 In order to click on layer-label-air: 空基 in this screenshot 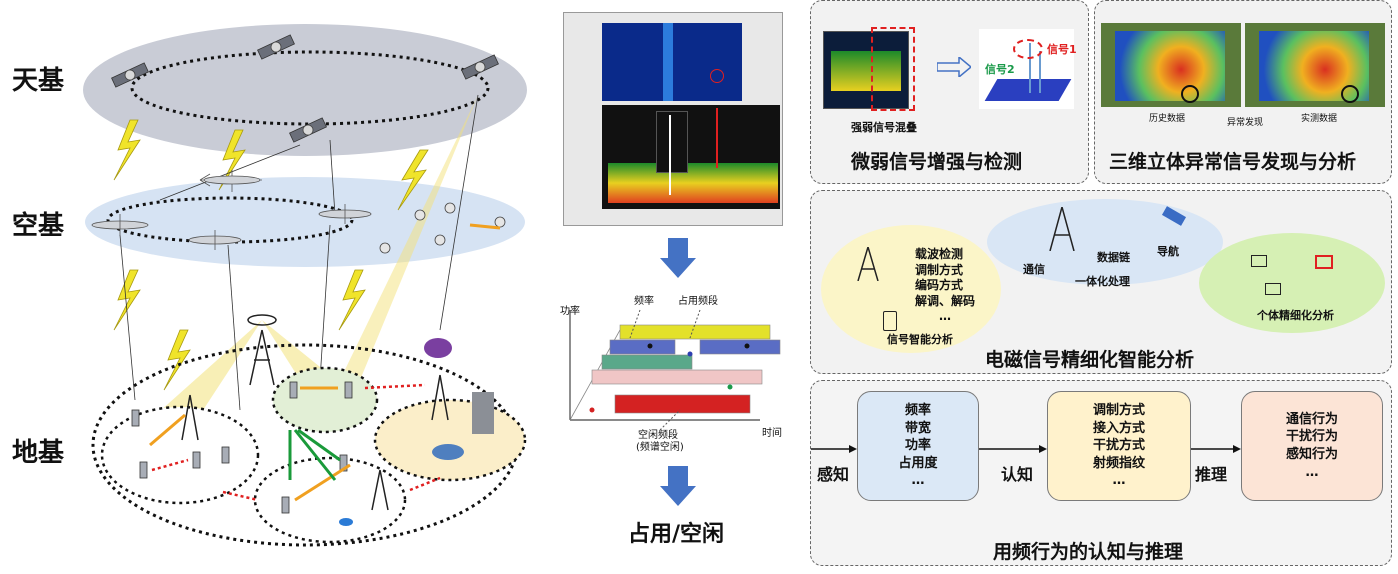, I will do `click(38, 226)`.